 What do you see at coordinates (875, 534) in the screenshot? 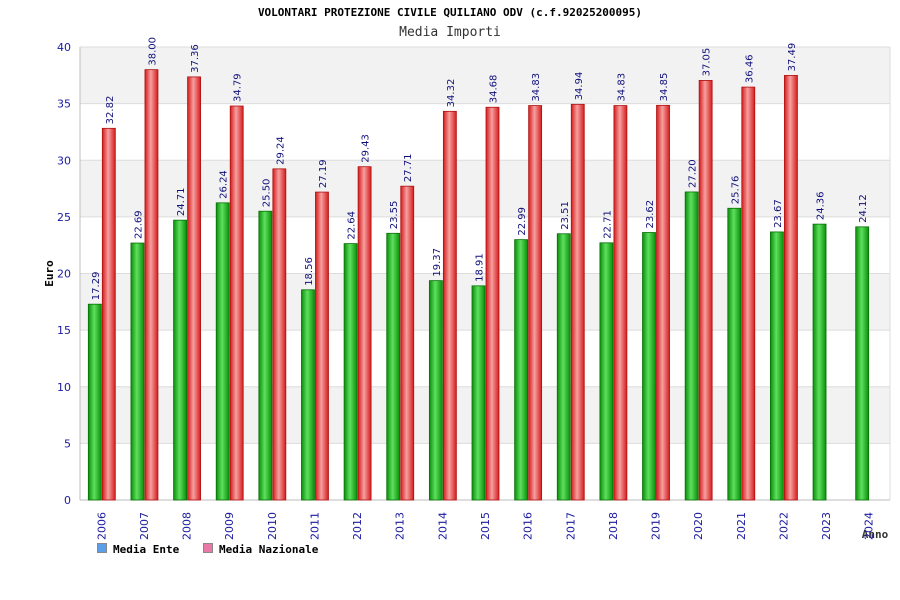
I see `x-axis-label: Anno` at bounding box center [875, 534].